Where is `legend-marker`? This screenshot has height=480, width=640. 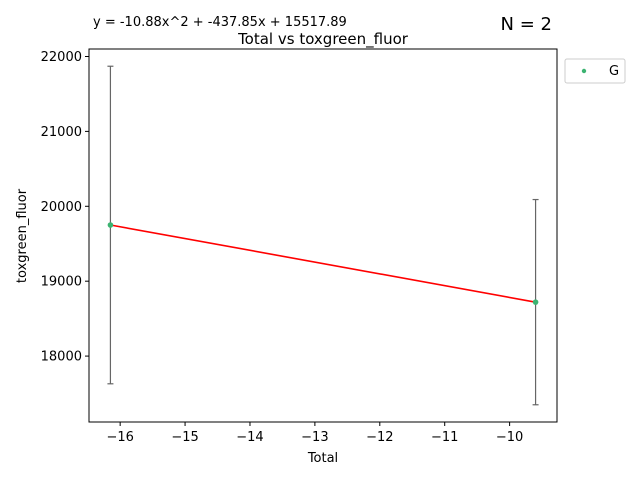 legend-marker is located at coordinates (584, 71).